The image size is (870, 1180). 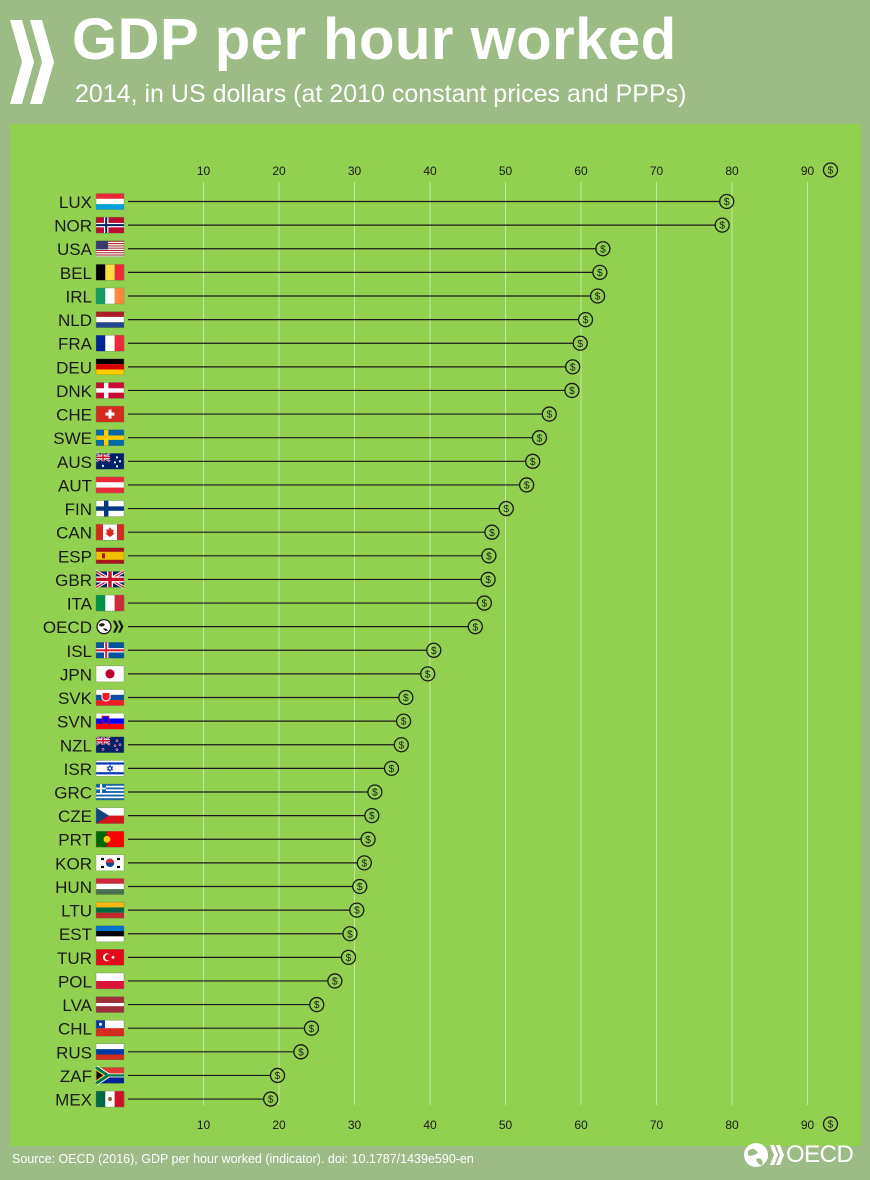 What do you see at coordinates (204, 171) in the screenshot?
I see `x-tick-label-top: 10` at bounding box center [204, 171].